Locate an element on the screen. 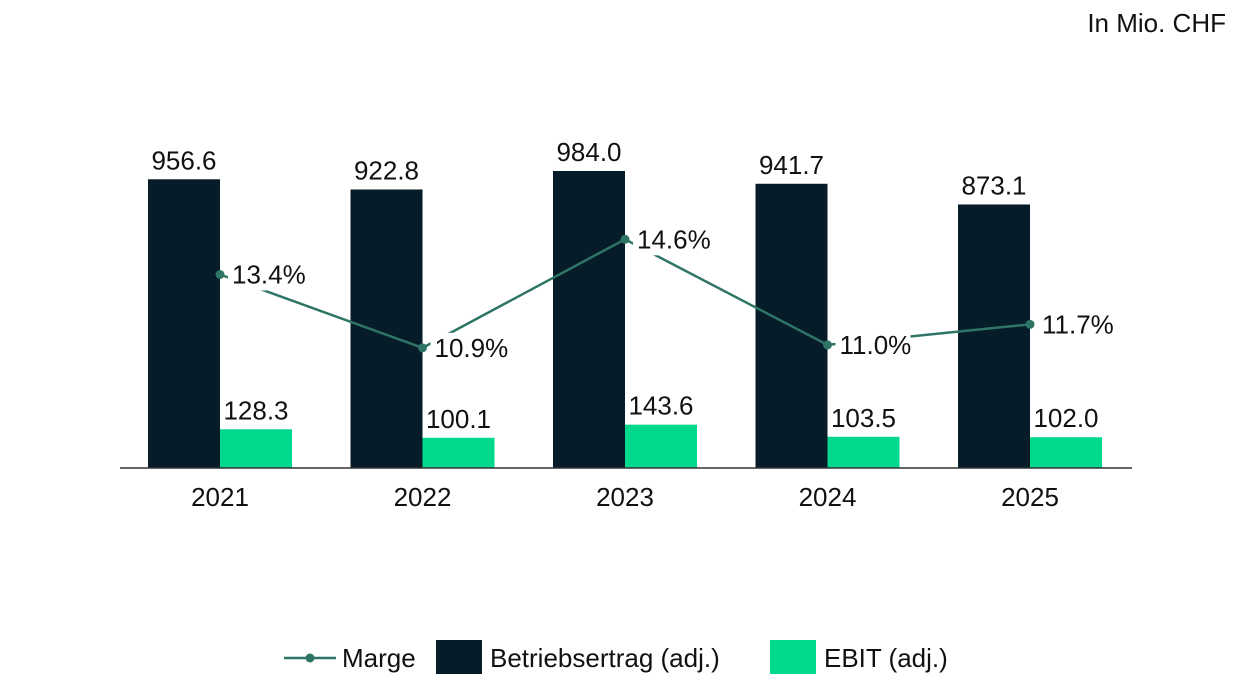 This screenshot has height=698, width=1240. label-ebit-2022: 100.1 is located at coordinates (458, 419).